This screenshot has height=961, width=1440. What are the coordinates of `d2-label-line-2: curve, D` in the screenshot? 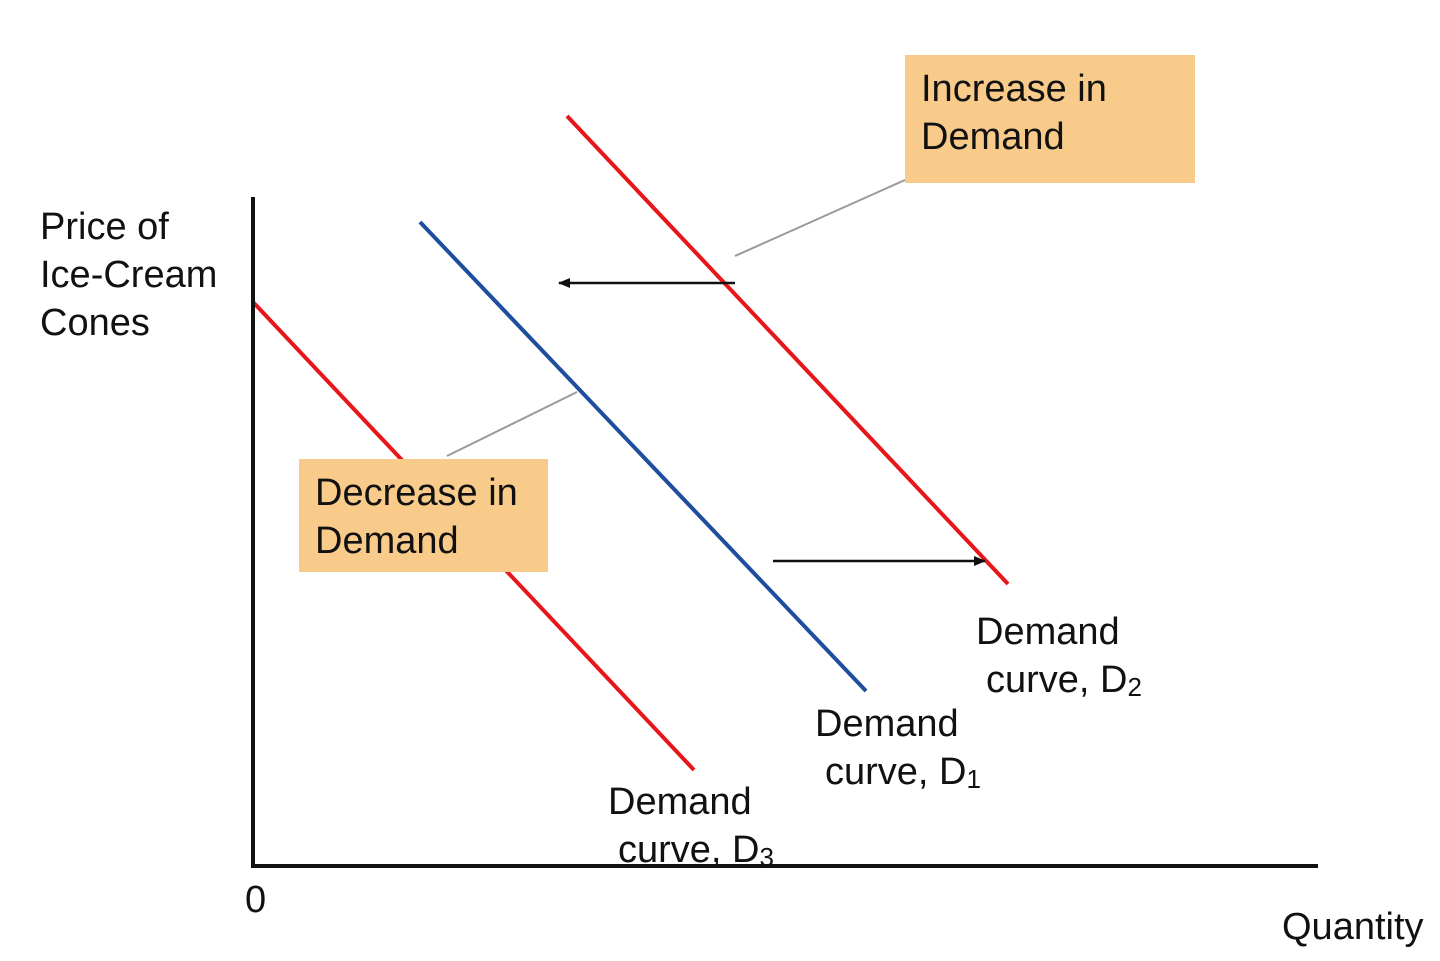 It's located at (1057, 680).